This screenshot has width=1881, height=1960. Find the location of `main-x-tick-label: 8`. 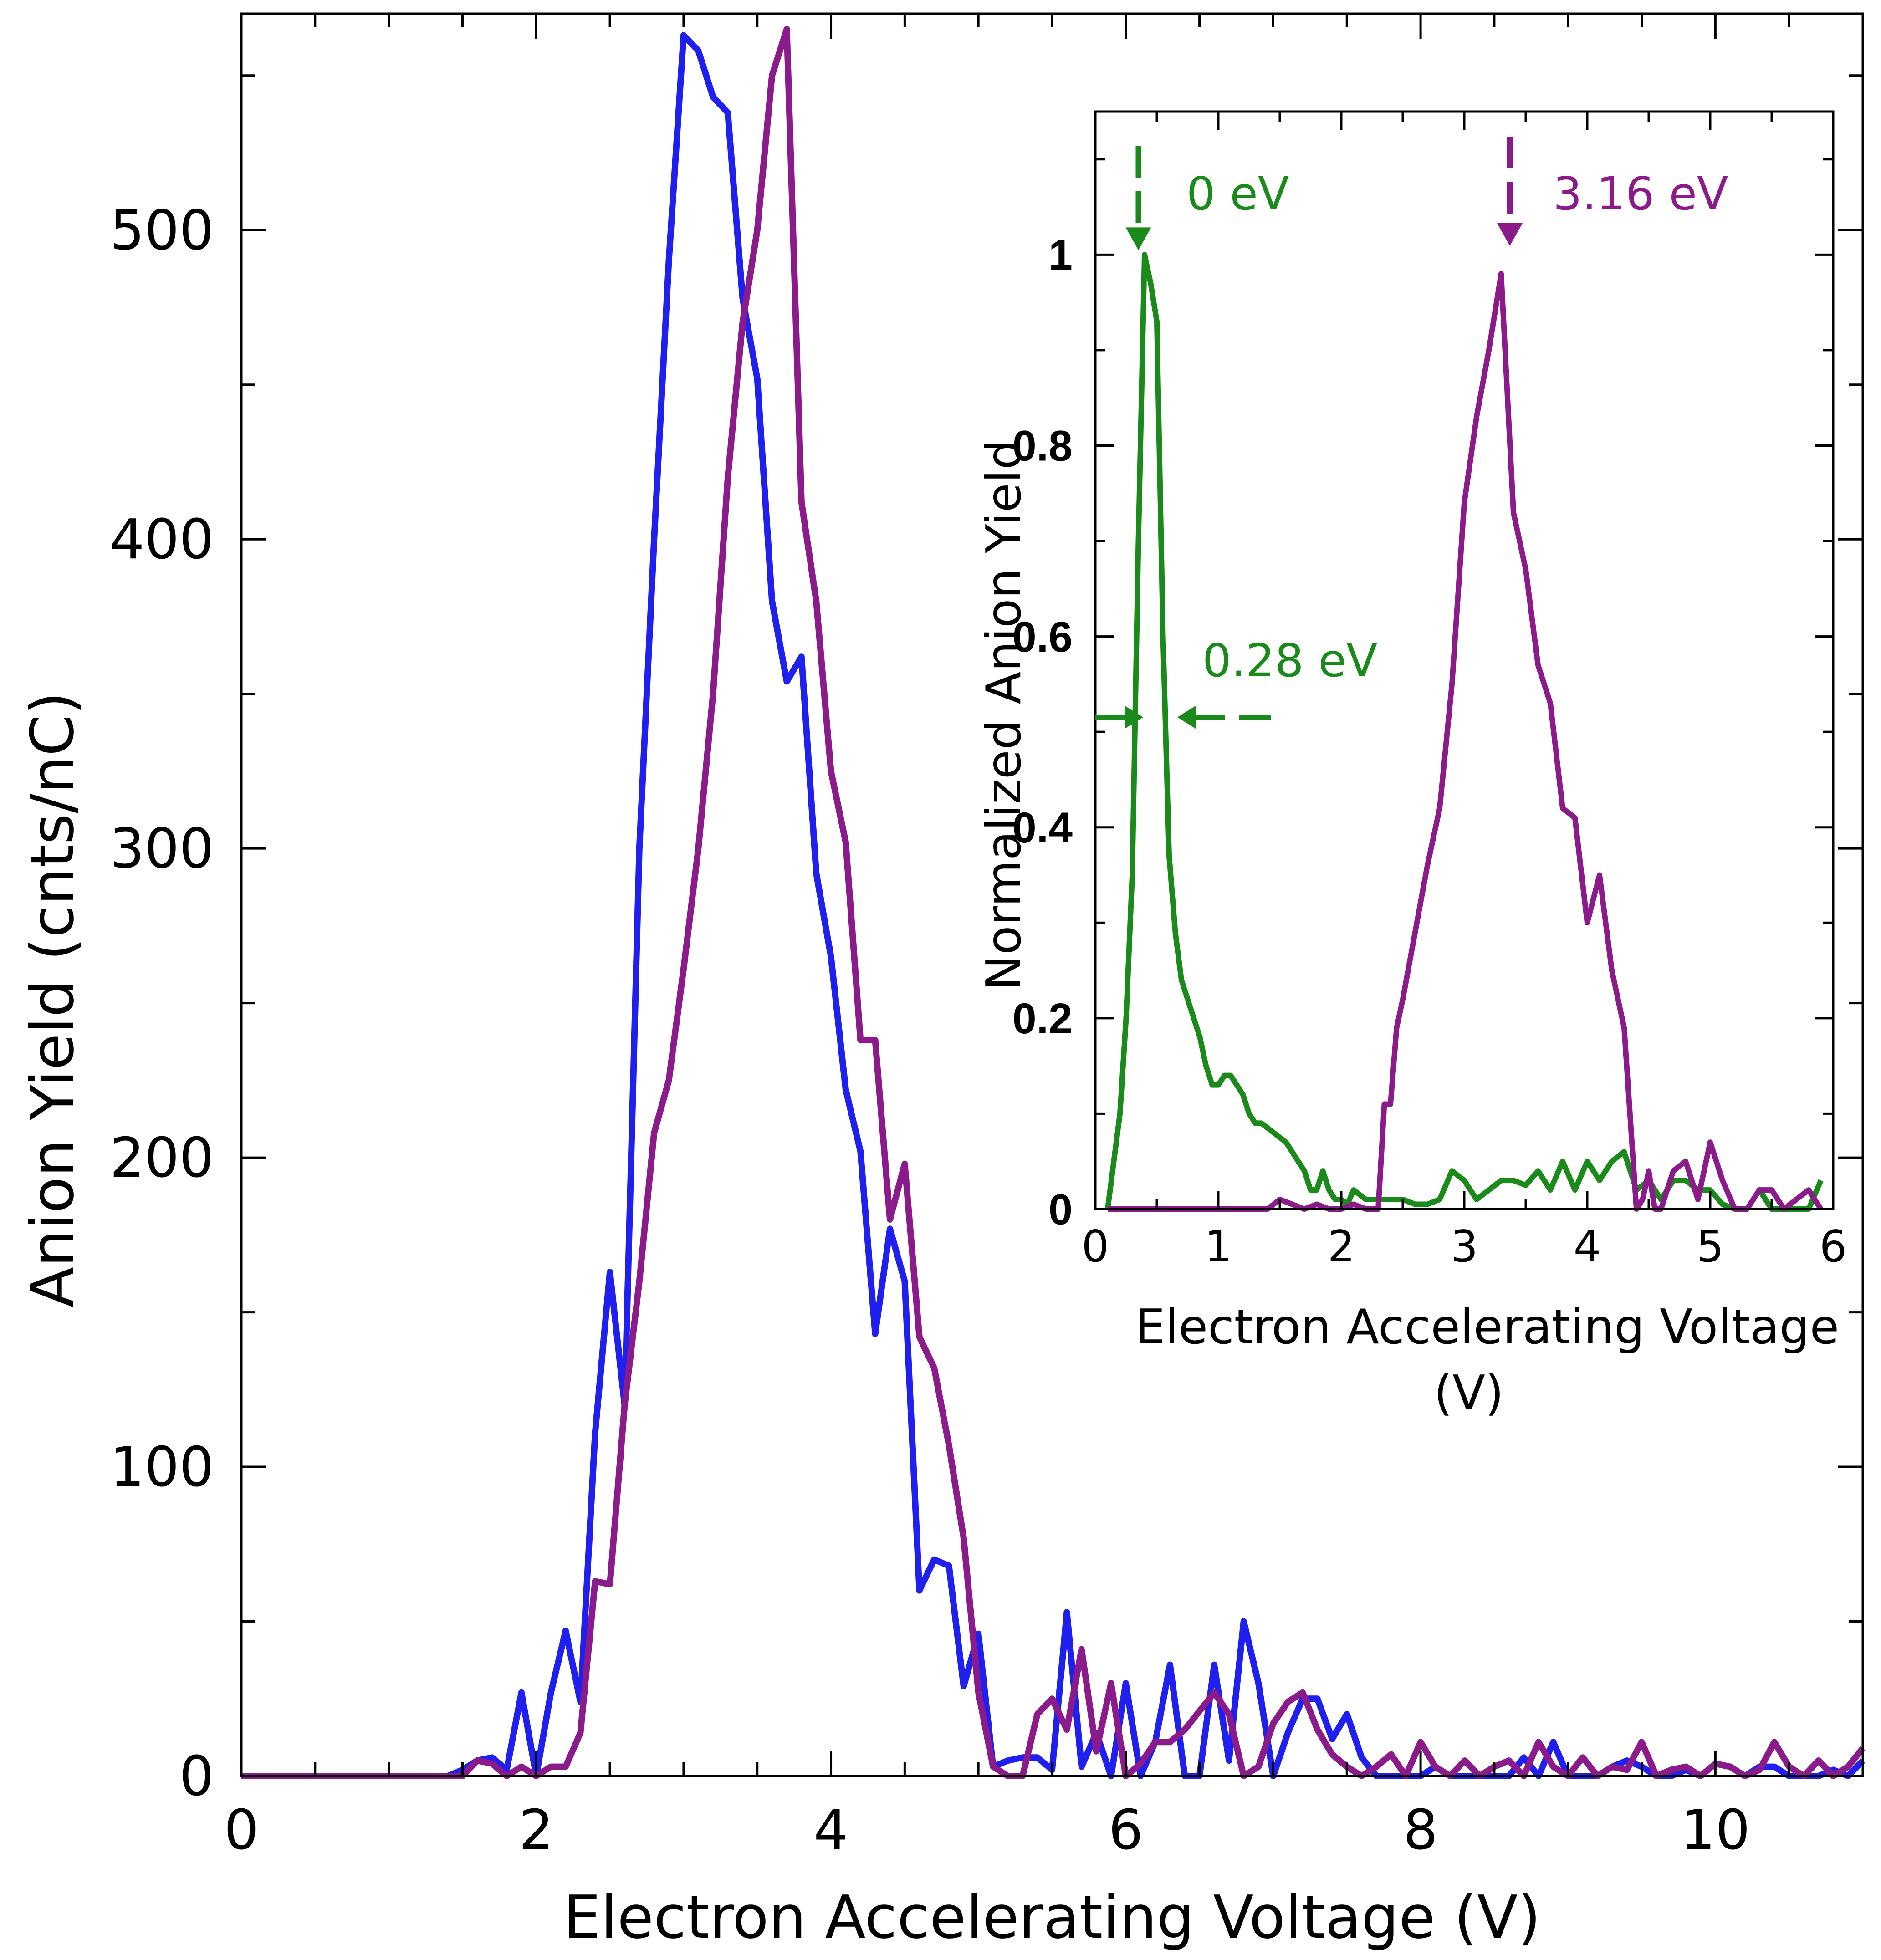

main-x-tick-label: 8 is located at coordinates (1420, 1831).